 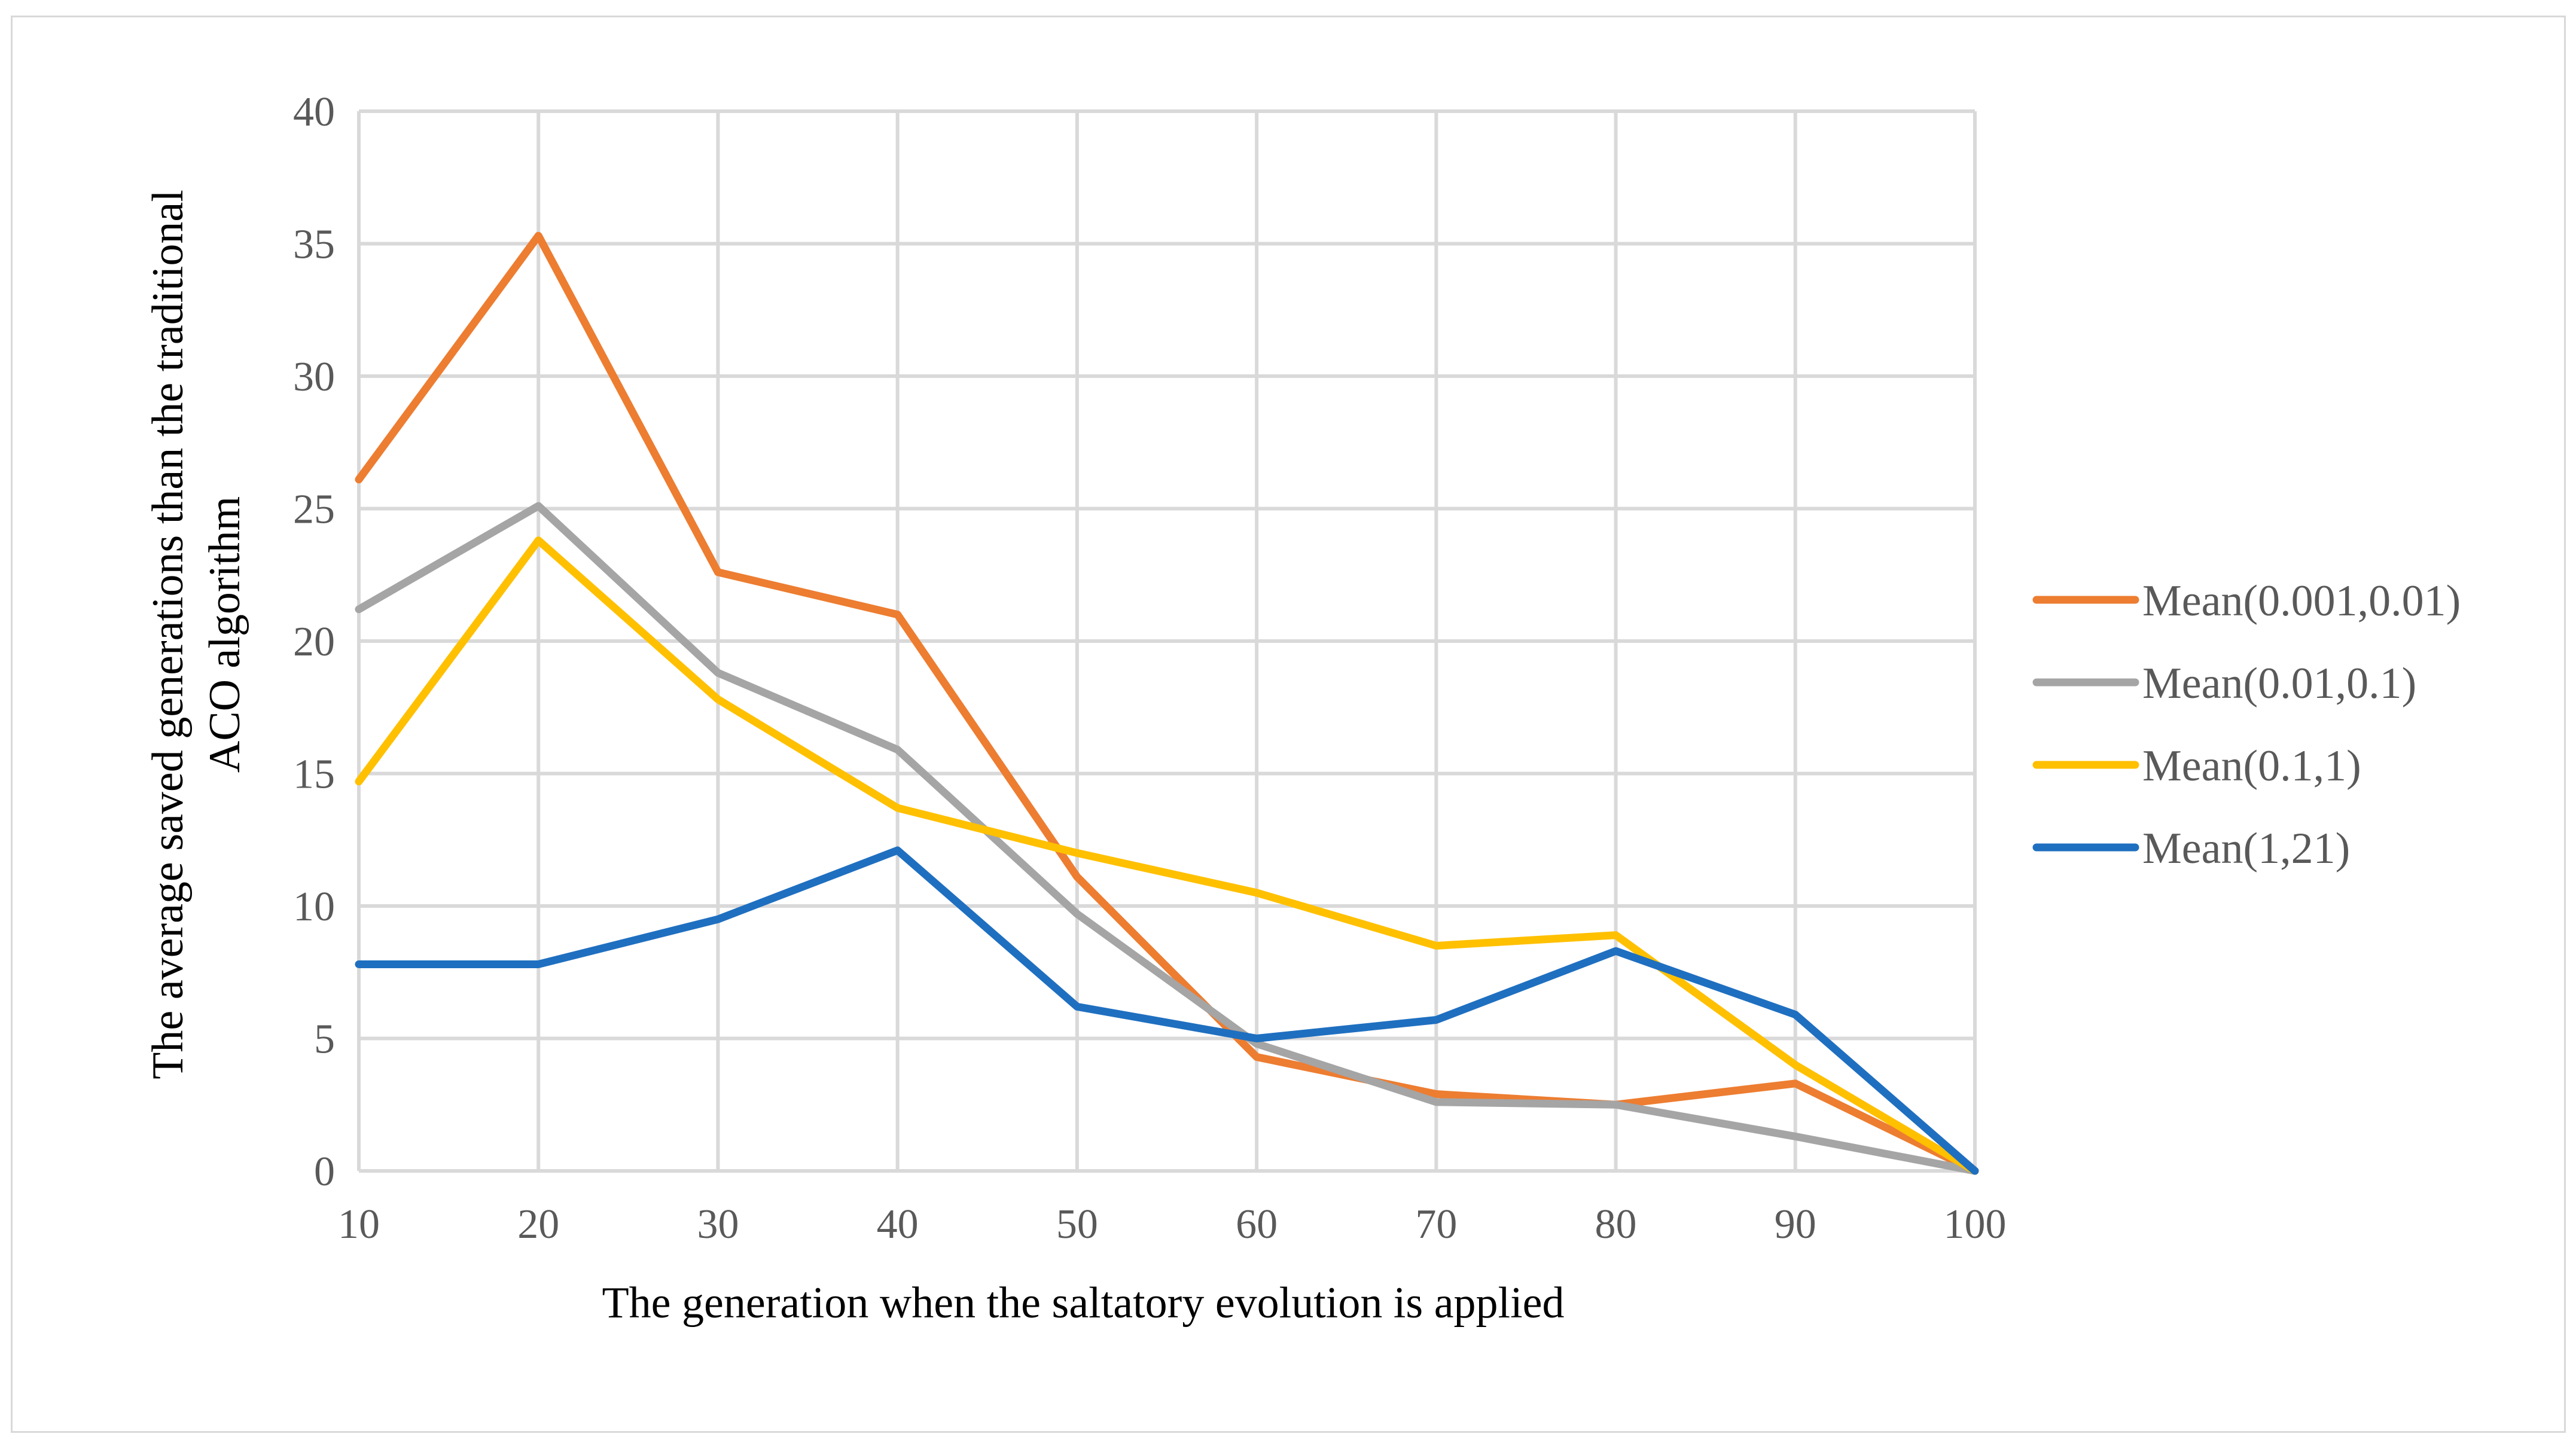 I want to click on y-tick-label: 10, so click(x=314, y=907).